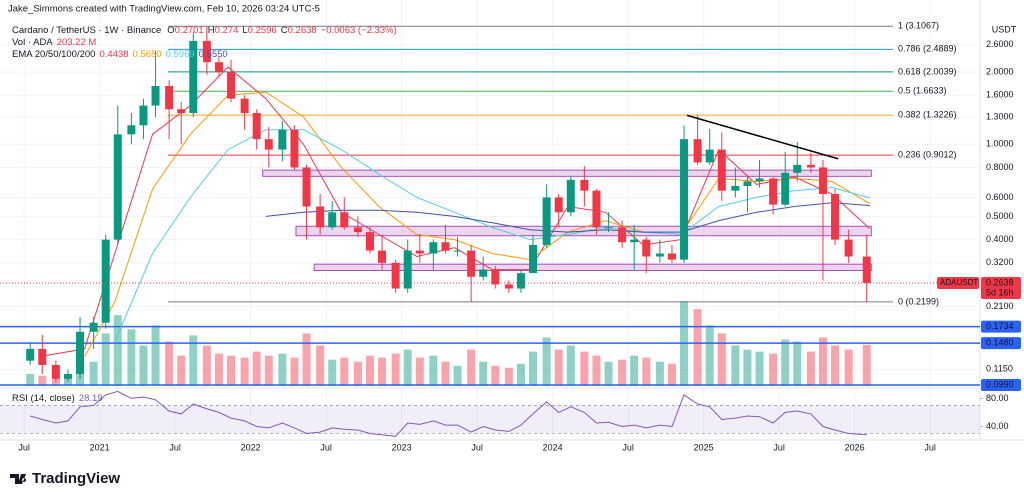 This screenshot has height=499, width=1024. I want to click on rsi-line, so click(448, 413).